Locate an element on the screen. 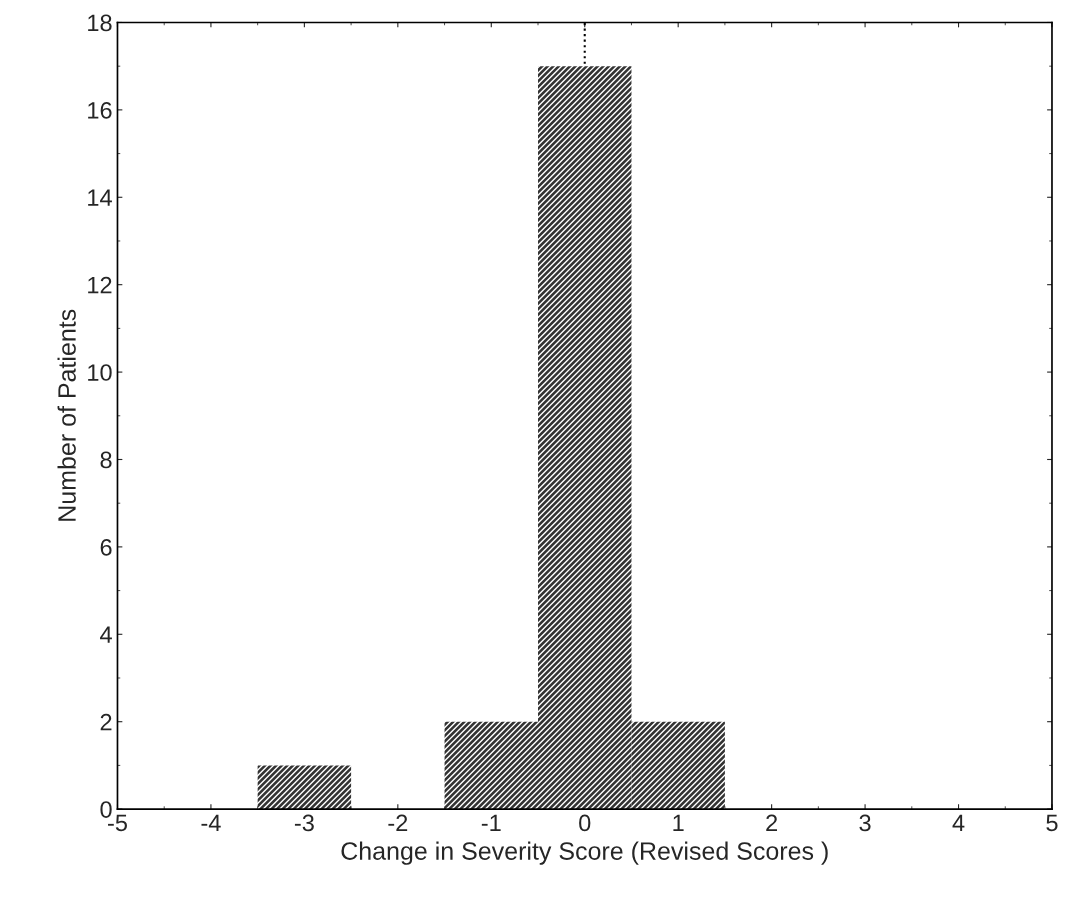 This screenshot has width=1068, height=899. y-tick-label: 12 is located at coordinates (100, 285).